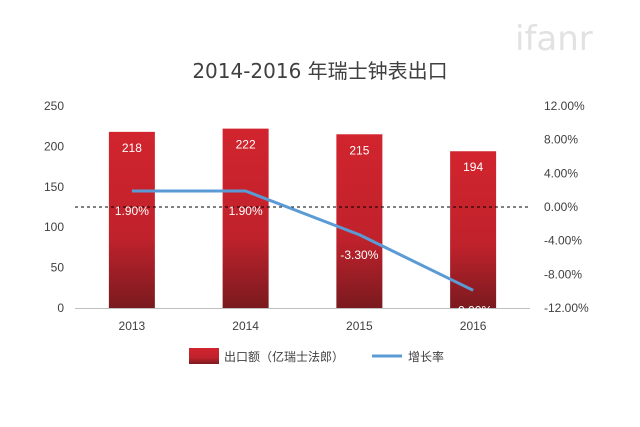 The height and width of the screenshot is (427, 640). I want to click on y-left-tick-label: 250, so click(54, 106).